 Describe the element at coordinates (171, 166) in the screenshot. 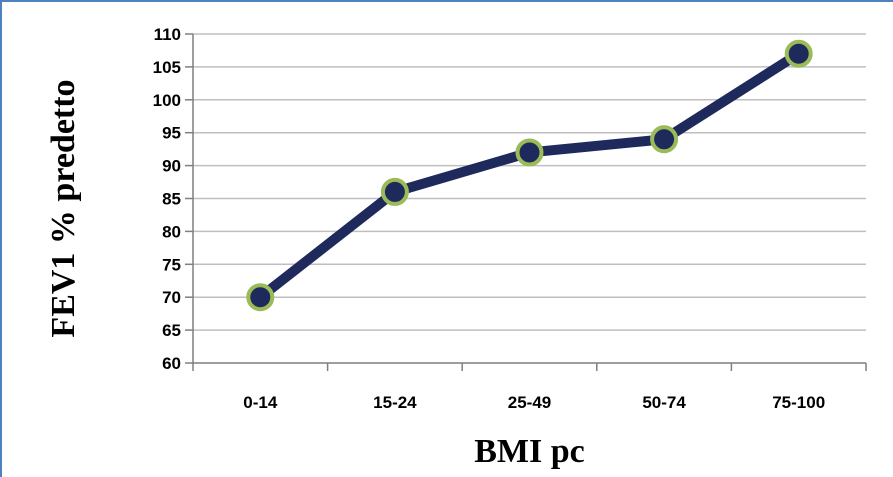

I see `y-tick-label: 90` at that location.